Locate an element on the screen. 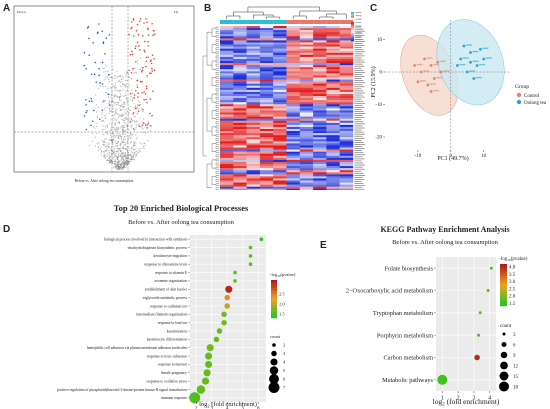 This screenshot has height=409, width=550. enrichment-point is located at coordinates (224, 314).